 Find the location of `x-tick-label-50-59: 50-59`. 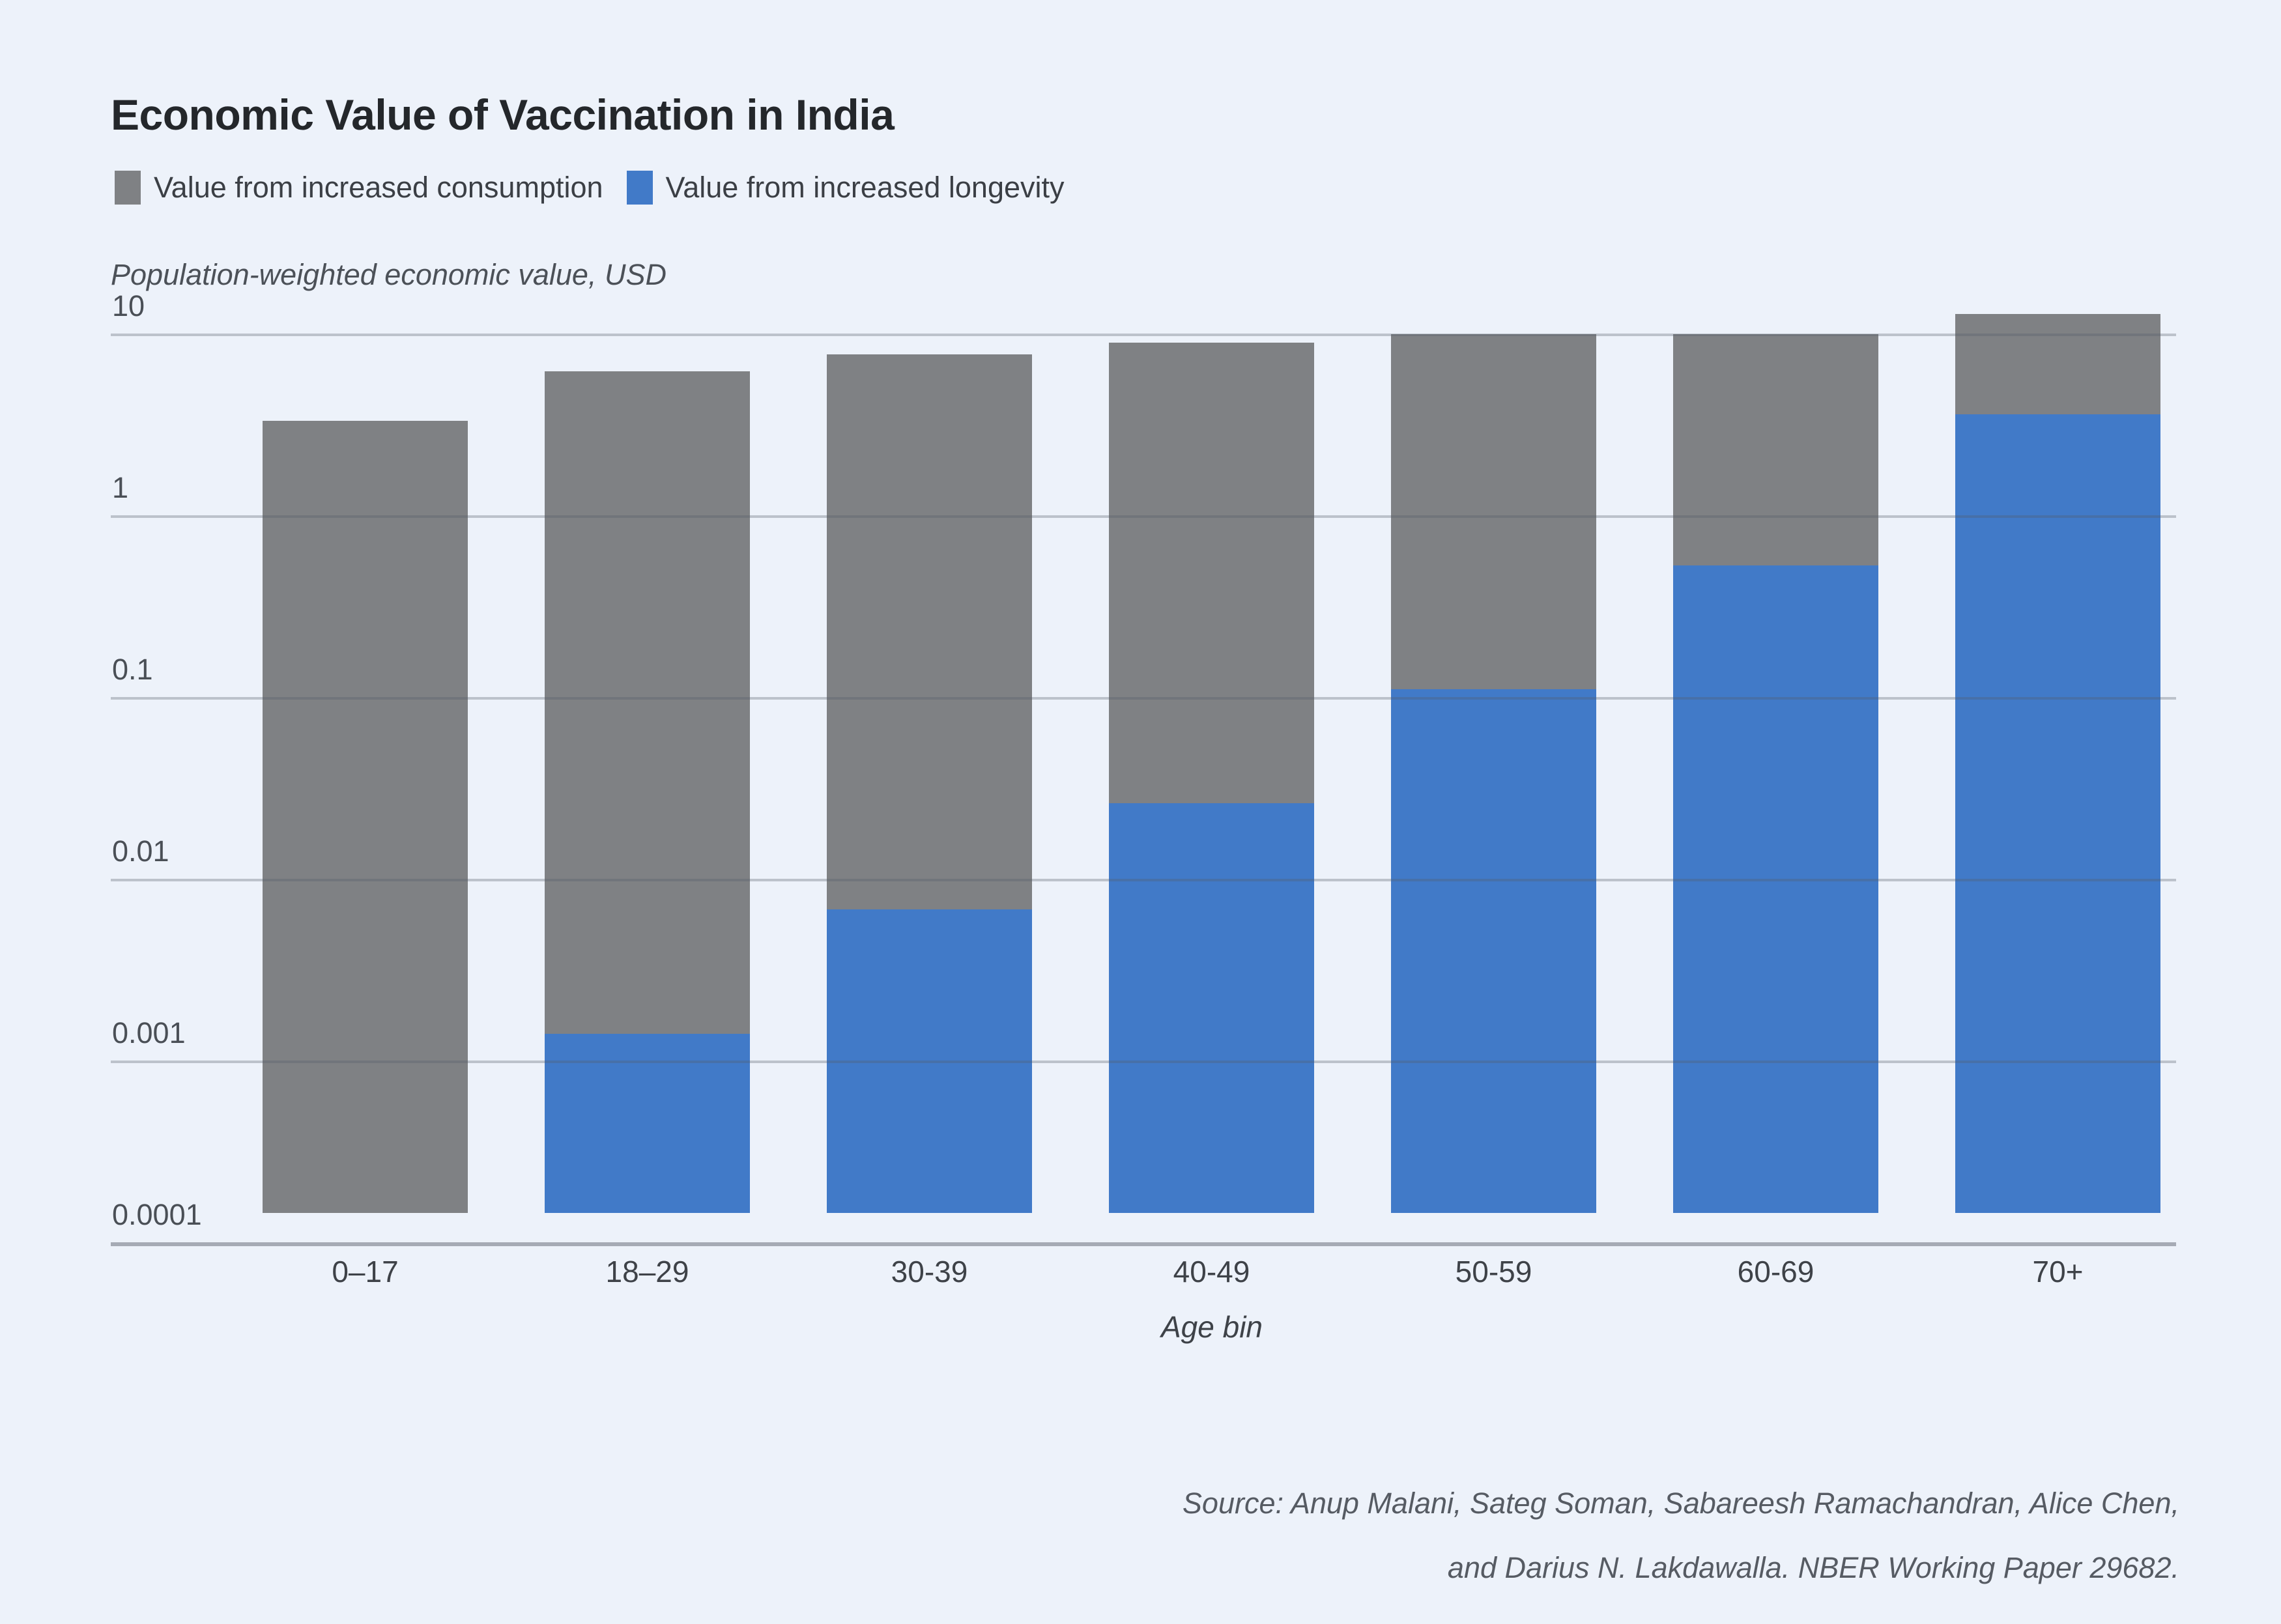

x-tick-label-50-59: 50-59 is located at coordinates (1493, 1272).